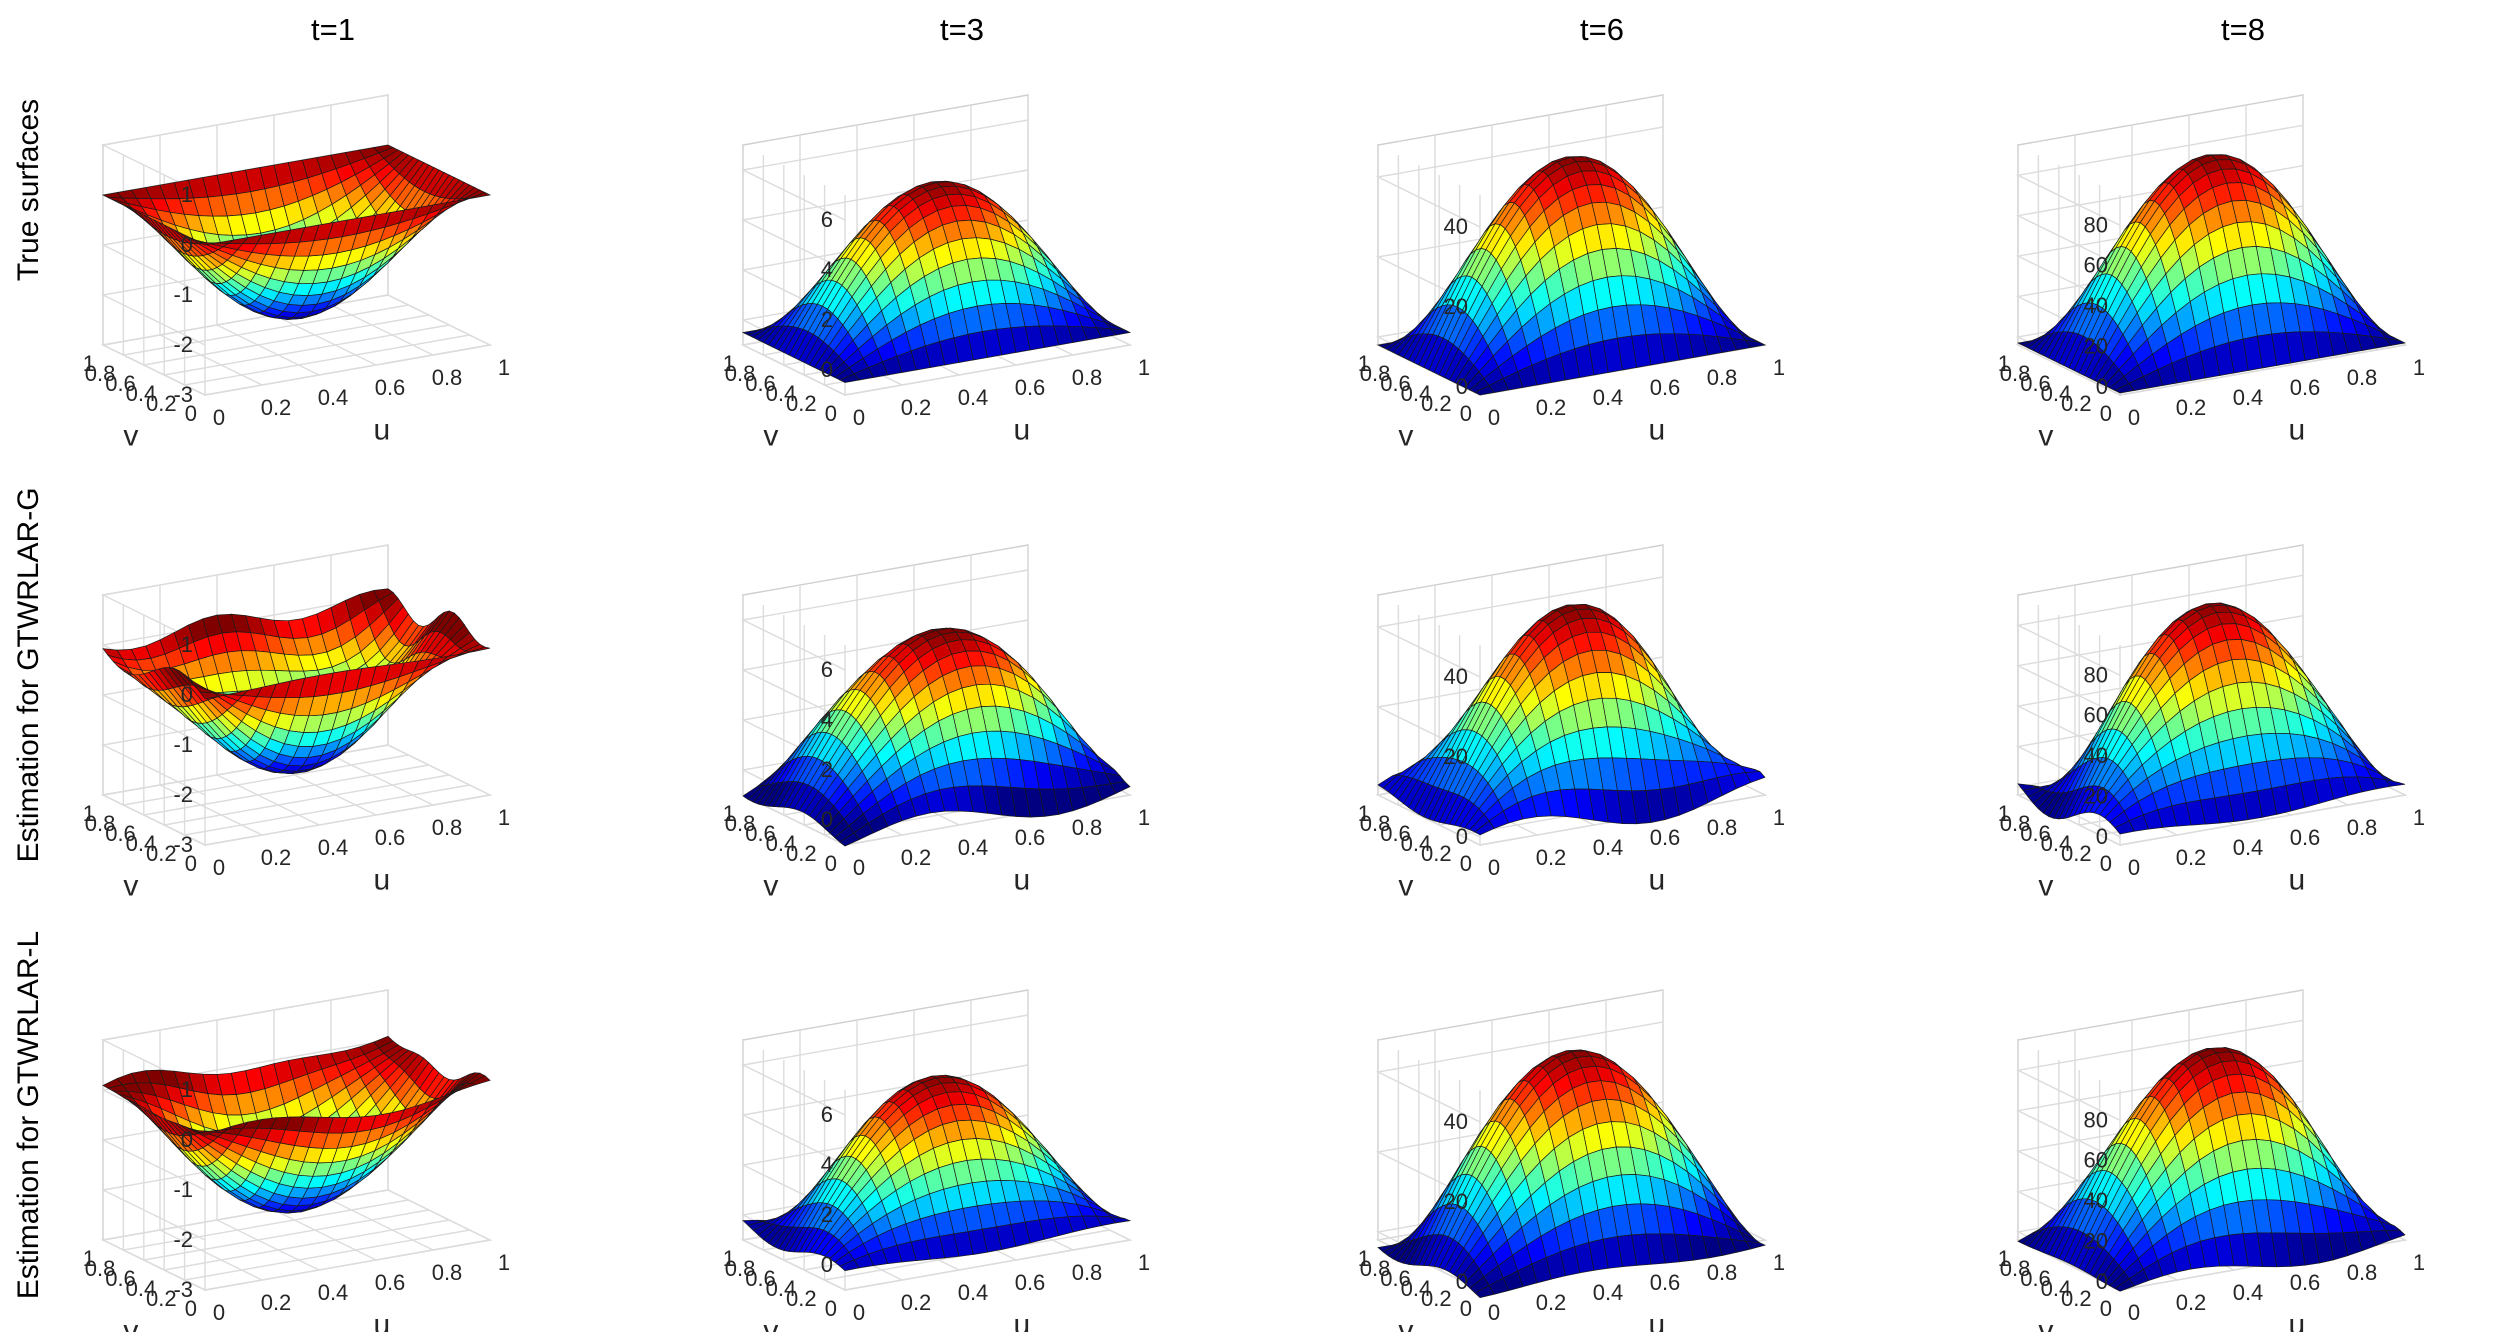  I want to click on column-title-t8: t=8, so click(2243, 29).